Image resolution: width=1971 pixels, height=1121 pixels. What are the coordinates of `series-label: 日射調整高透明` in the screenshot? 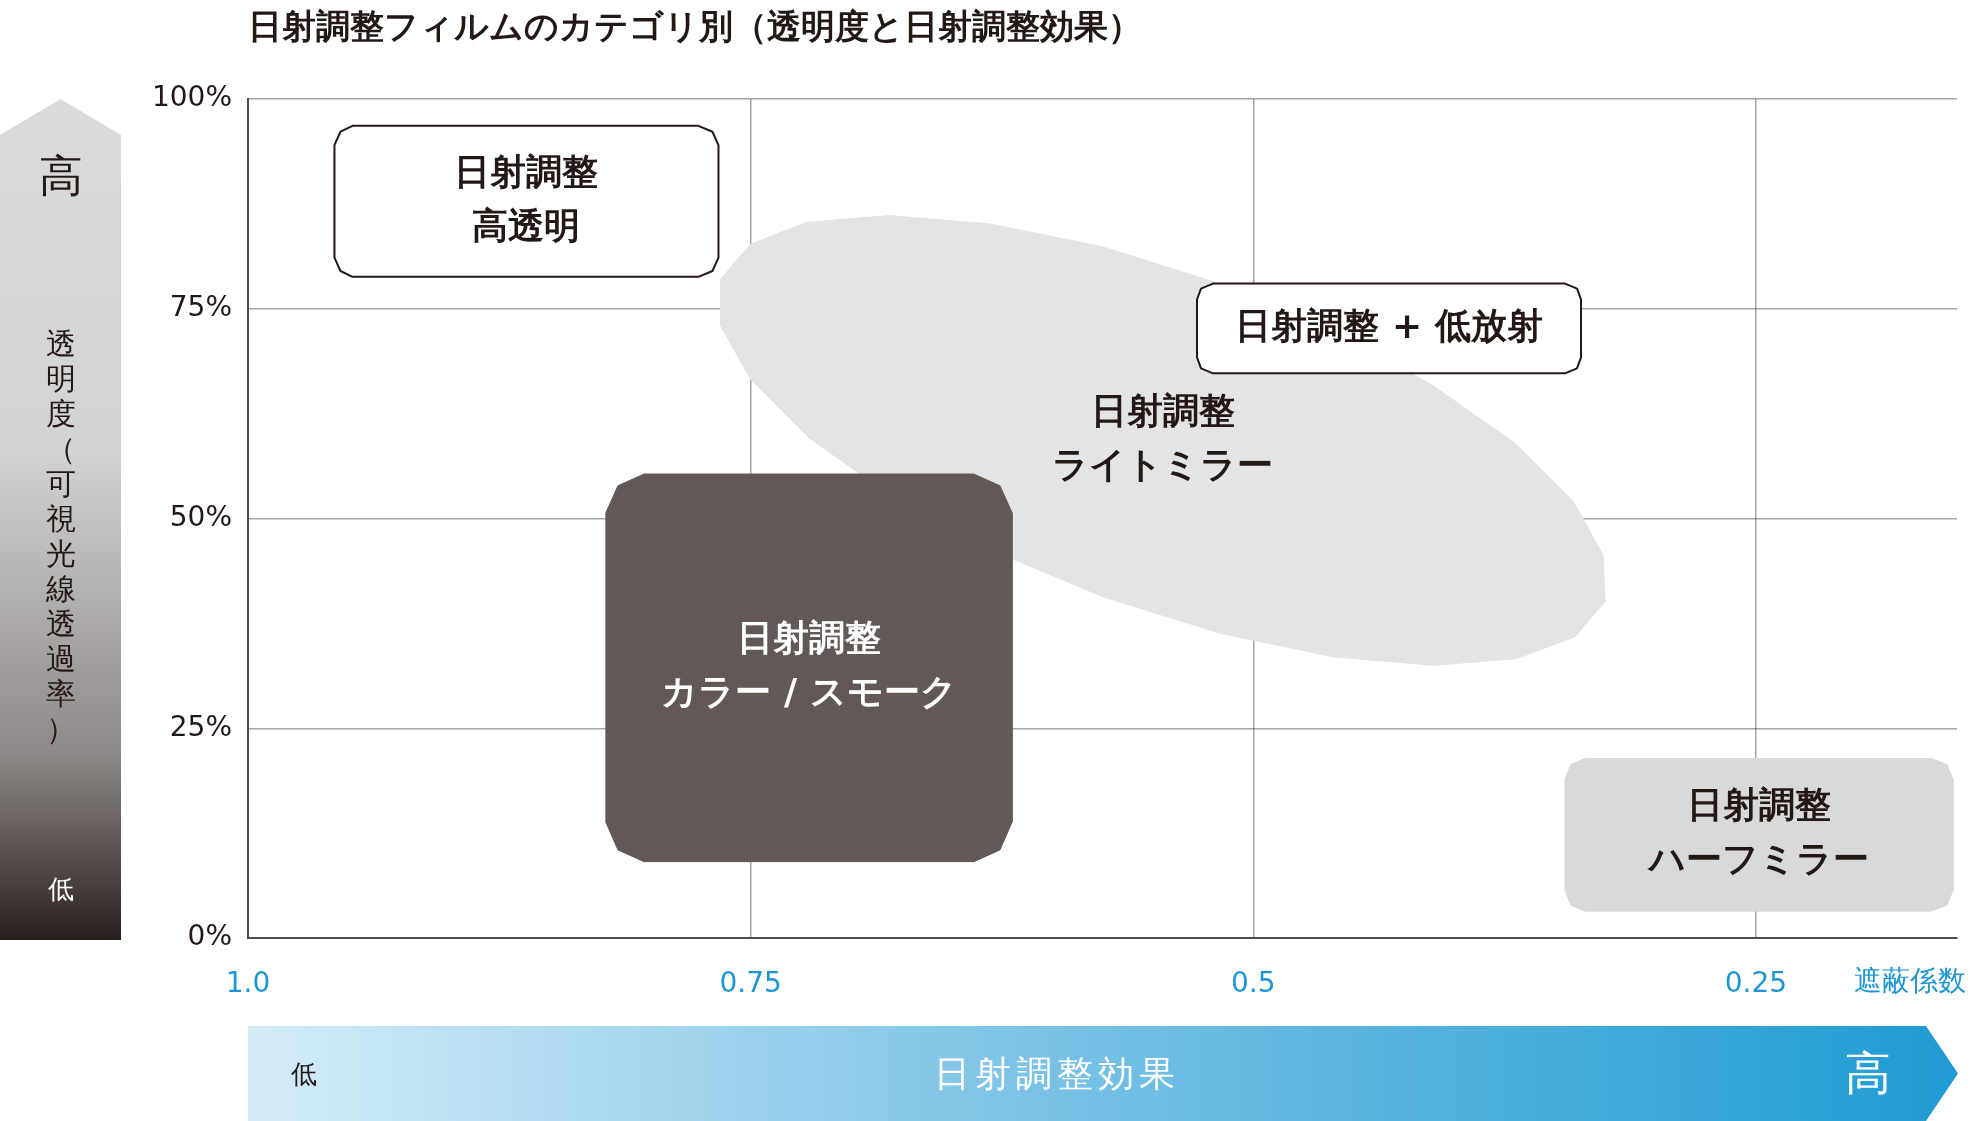 It's located at (526, 198).